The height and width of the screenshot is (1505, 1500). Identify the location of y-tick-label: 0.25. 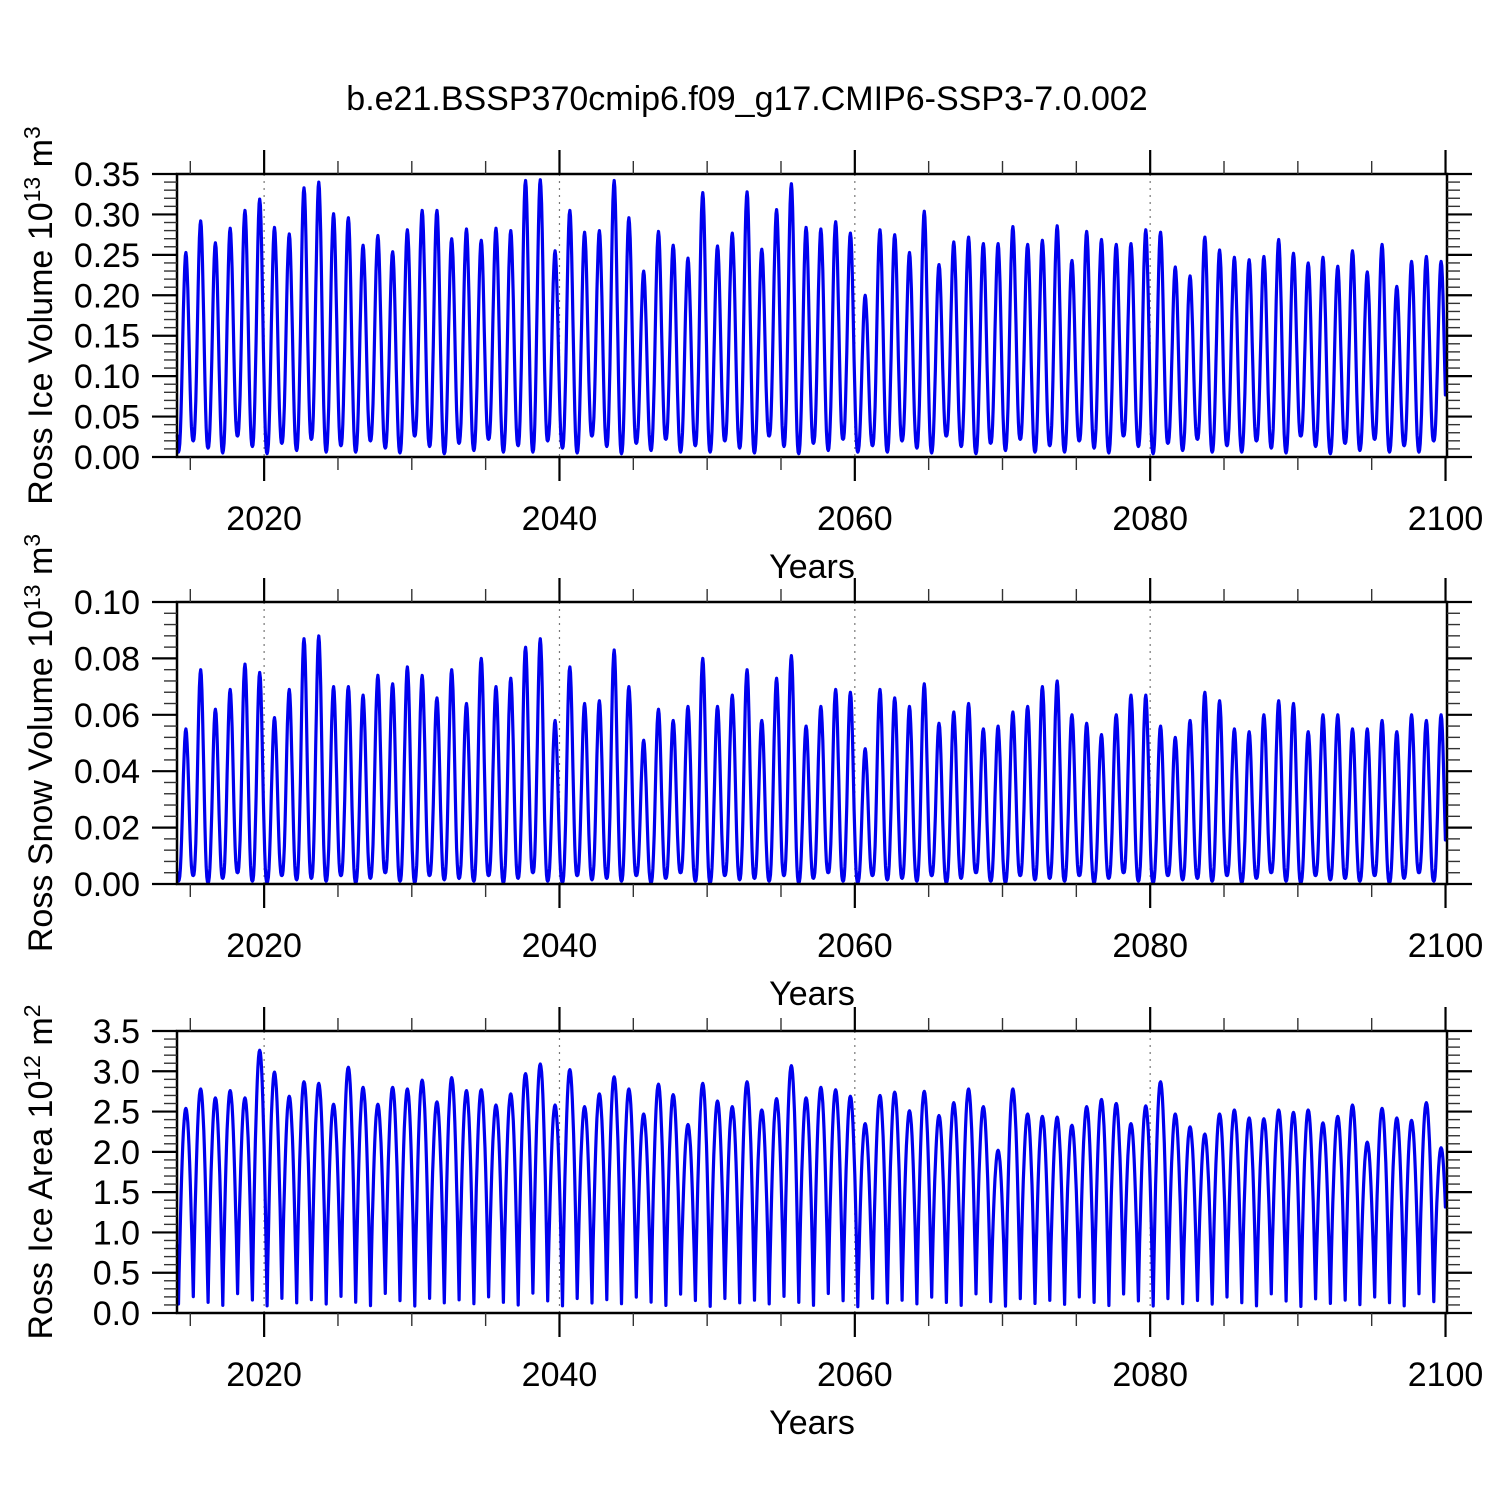
(107, 256).